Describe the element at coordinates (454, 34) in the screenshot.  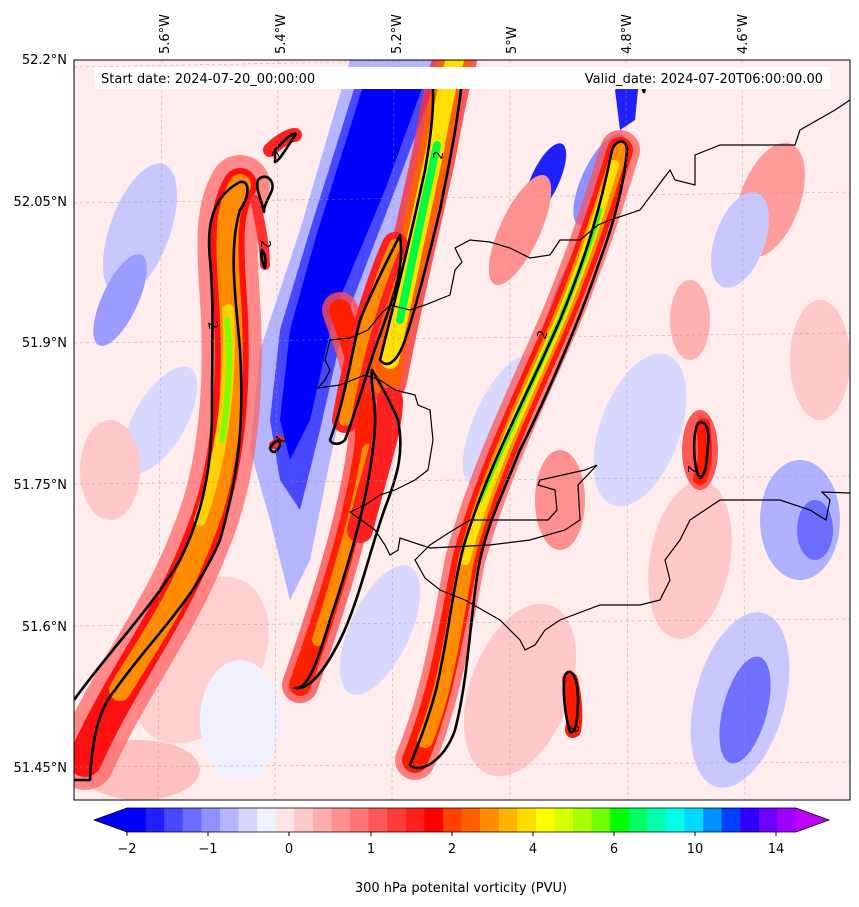
I see `longitude-labels: 5.6°W 5.4°W 5.2°W 5°W 4.8°W 4.6°W` at that location.